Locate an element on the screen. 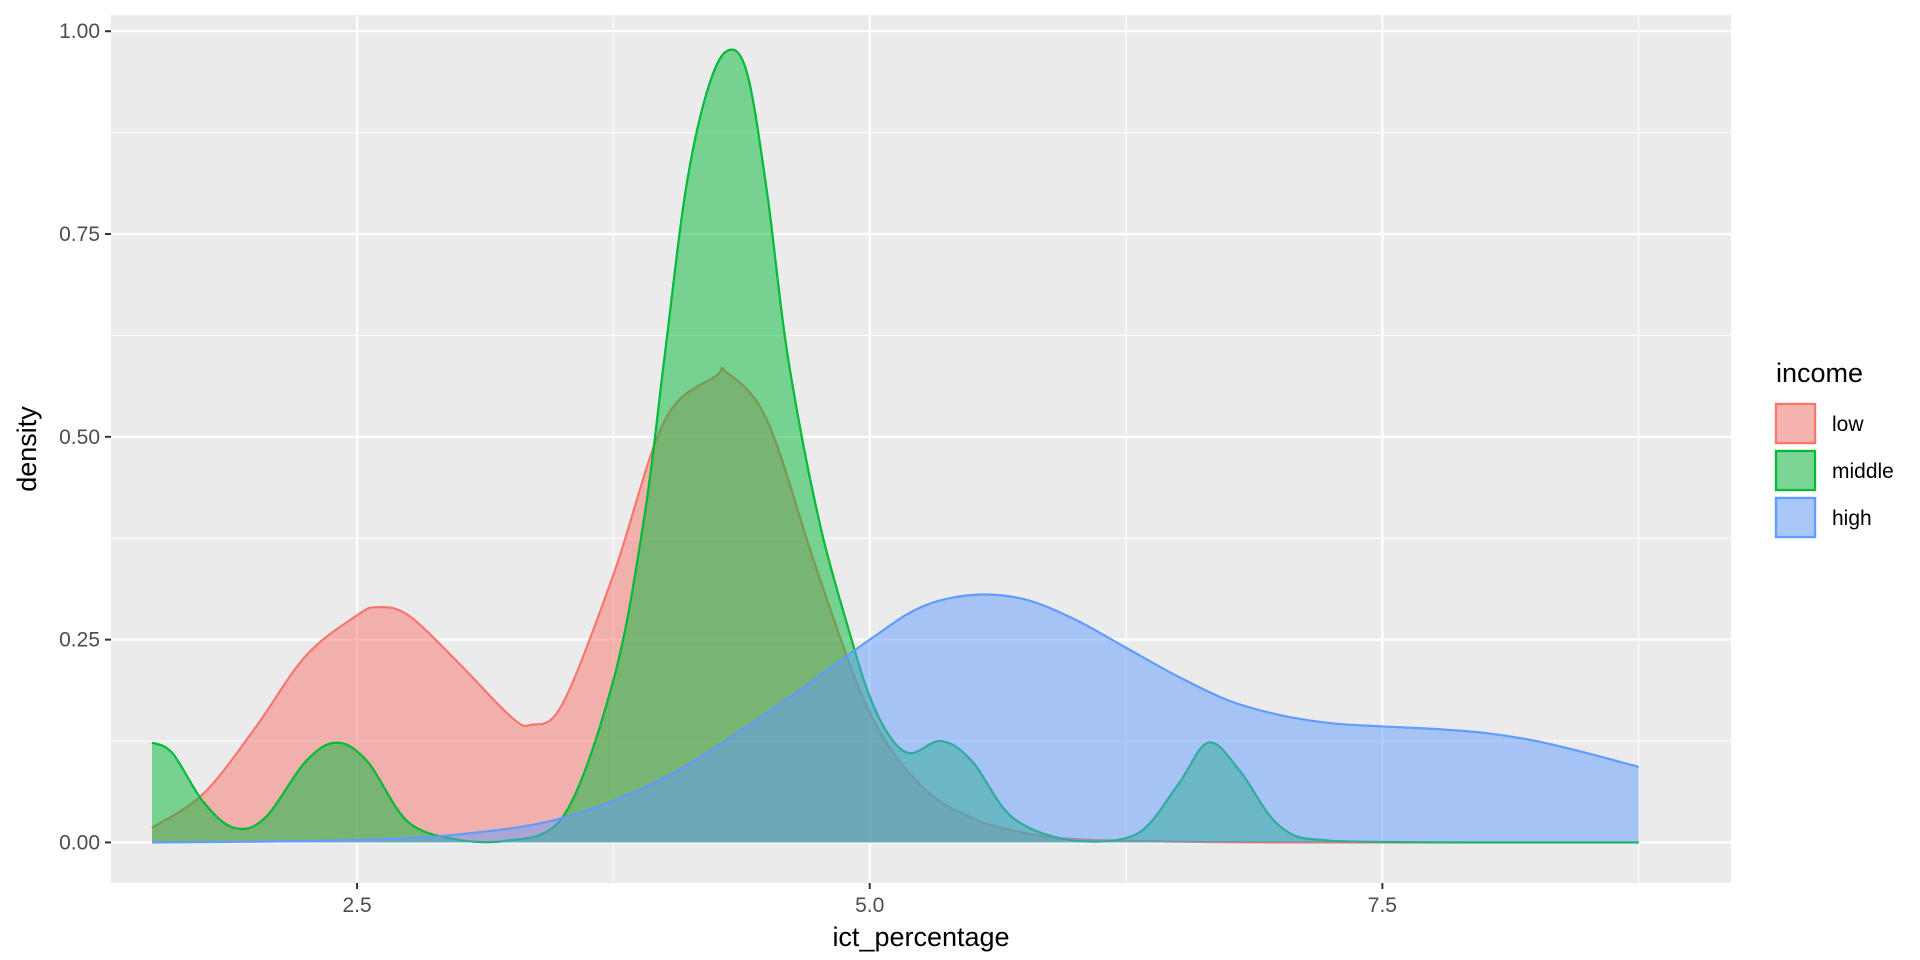 The width and height of the screenshot is (1920, 960). x-tick-label: 5.0 is located at coordinates (869, 905).